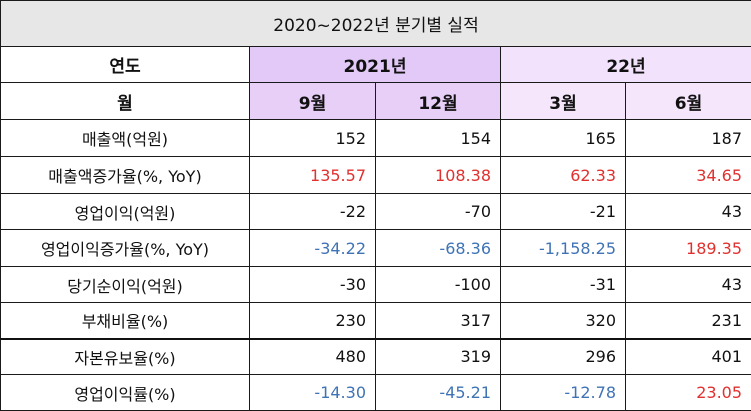 The width and height of the screenshot is (751, 411). I want to click on table-row: 매출액(억원) 152 154 165 187, so click(375, 138).